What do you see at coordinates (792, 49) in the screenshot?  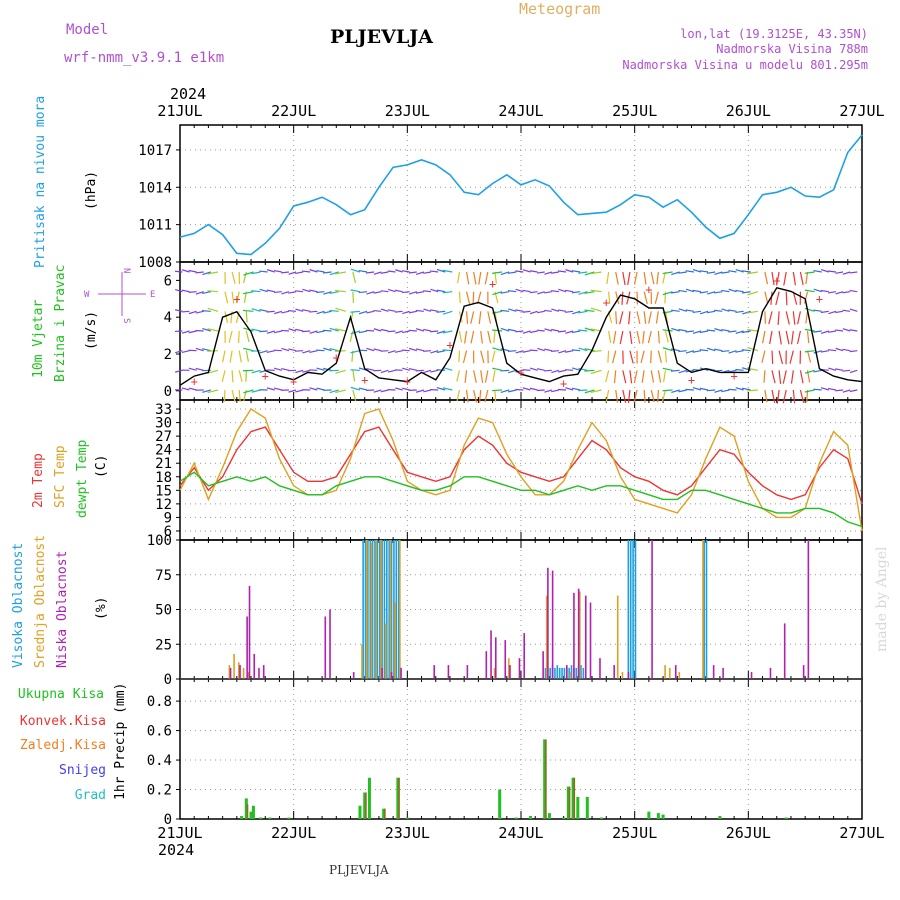 I see `elevation-text: Nadmorska Visina 788m` at bounding box center [792, 49].